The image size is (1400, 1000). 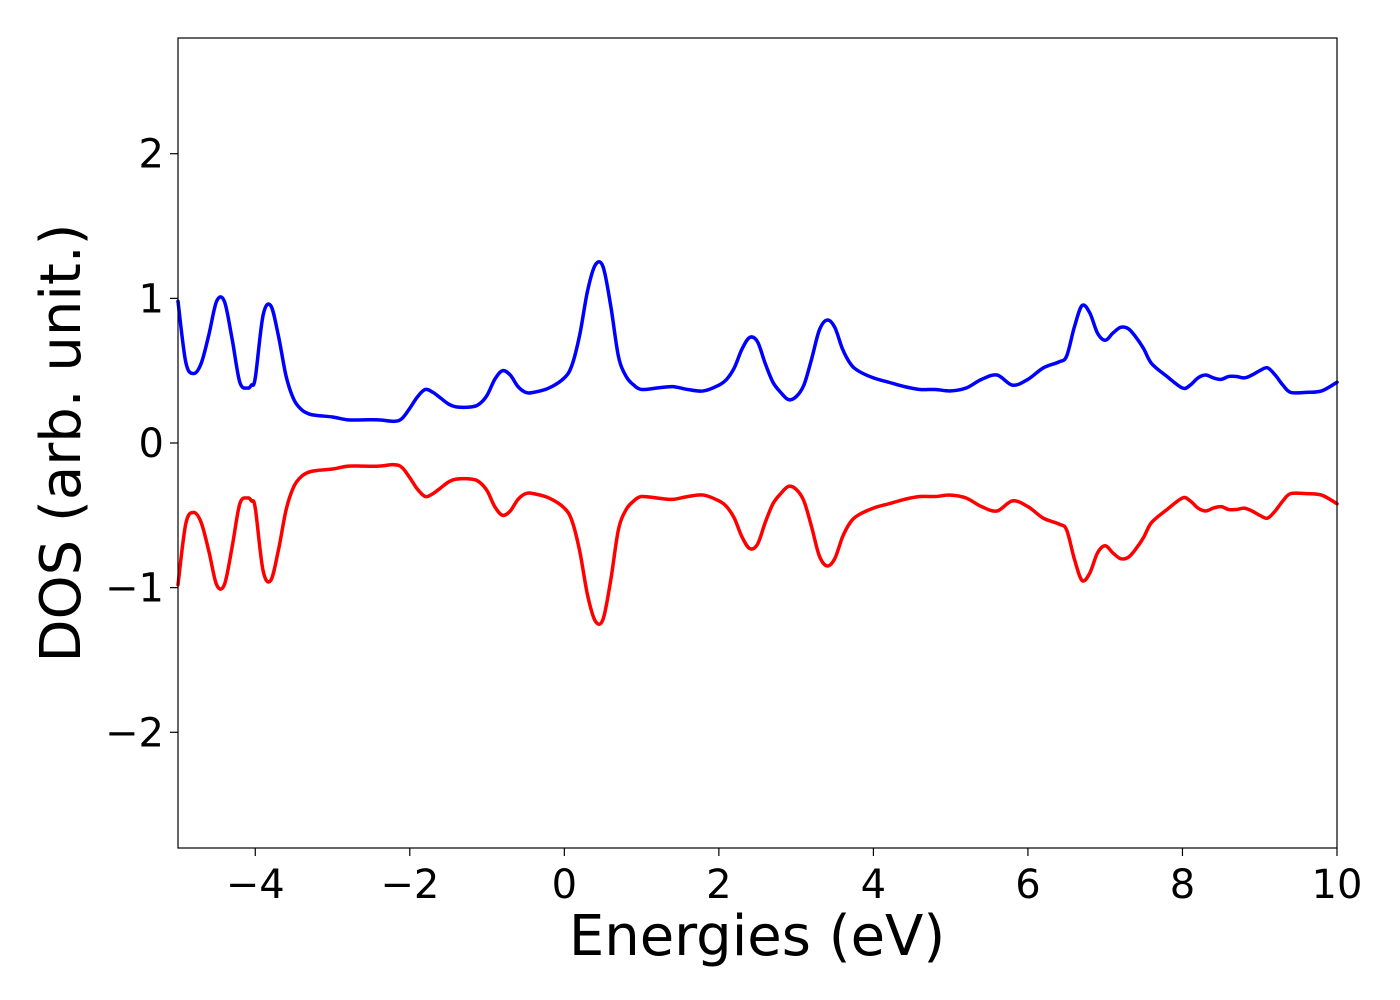 I want to click on y-tick-label: 2, so click(x=151, y=155).